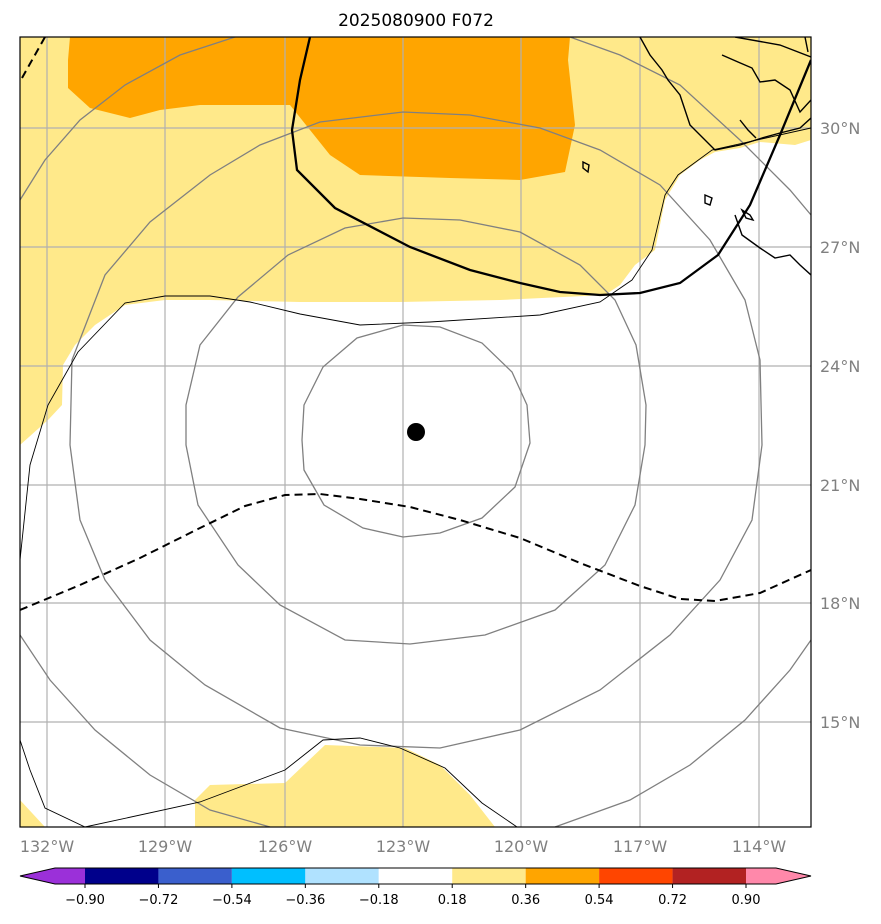 The width and height of the screenshot is (881, 924). What do you see at coordinates (47, 846) in the screenshot?
I see `lon-label: 132°W` at bounding box center [47, 846].